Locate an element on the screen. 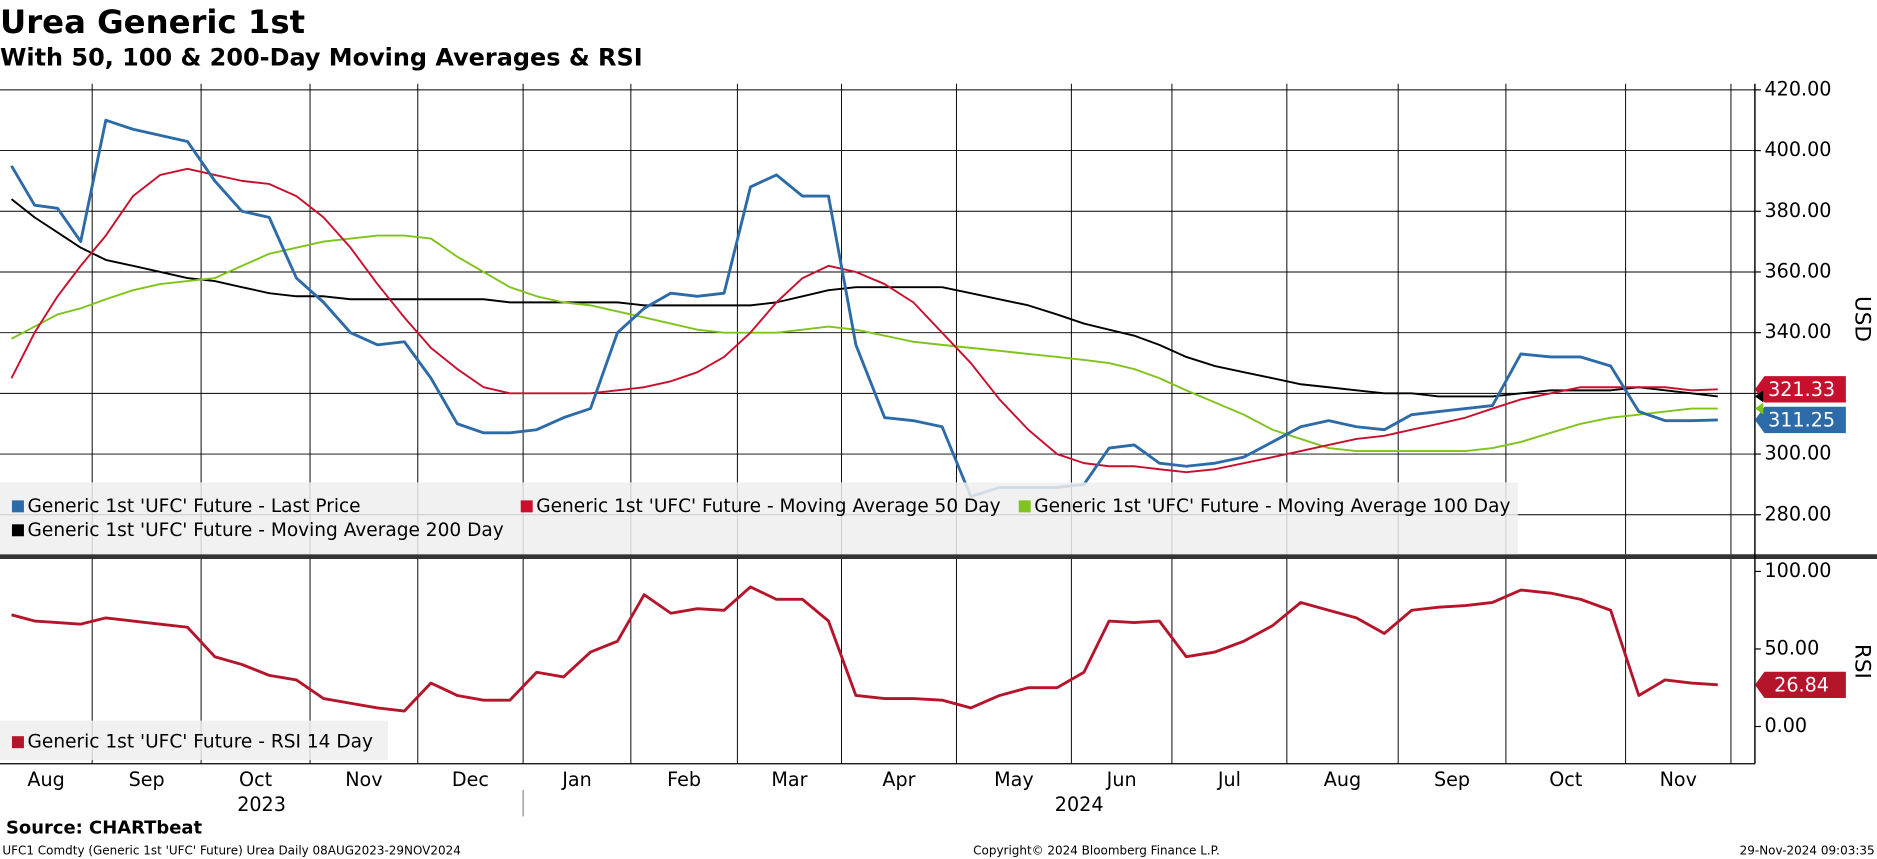 The image size is (1877, 859). x-tick-label: Feb is located at coordinates (684, 779).